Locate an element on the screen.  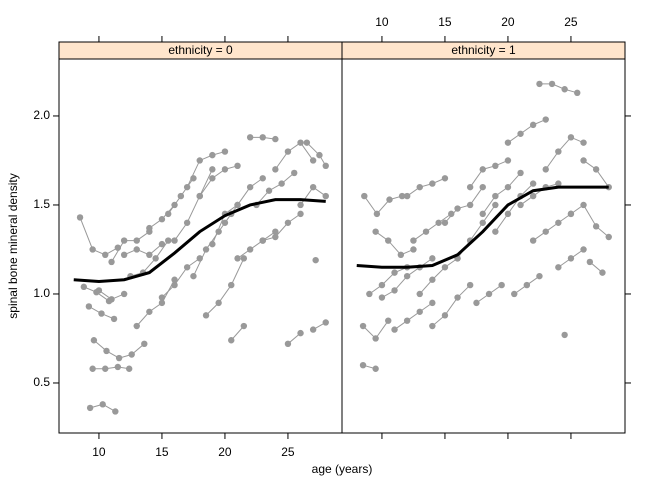
y-tick-label: 1.0 is located at coordinates (41, 293).